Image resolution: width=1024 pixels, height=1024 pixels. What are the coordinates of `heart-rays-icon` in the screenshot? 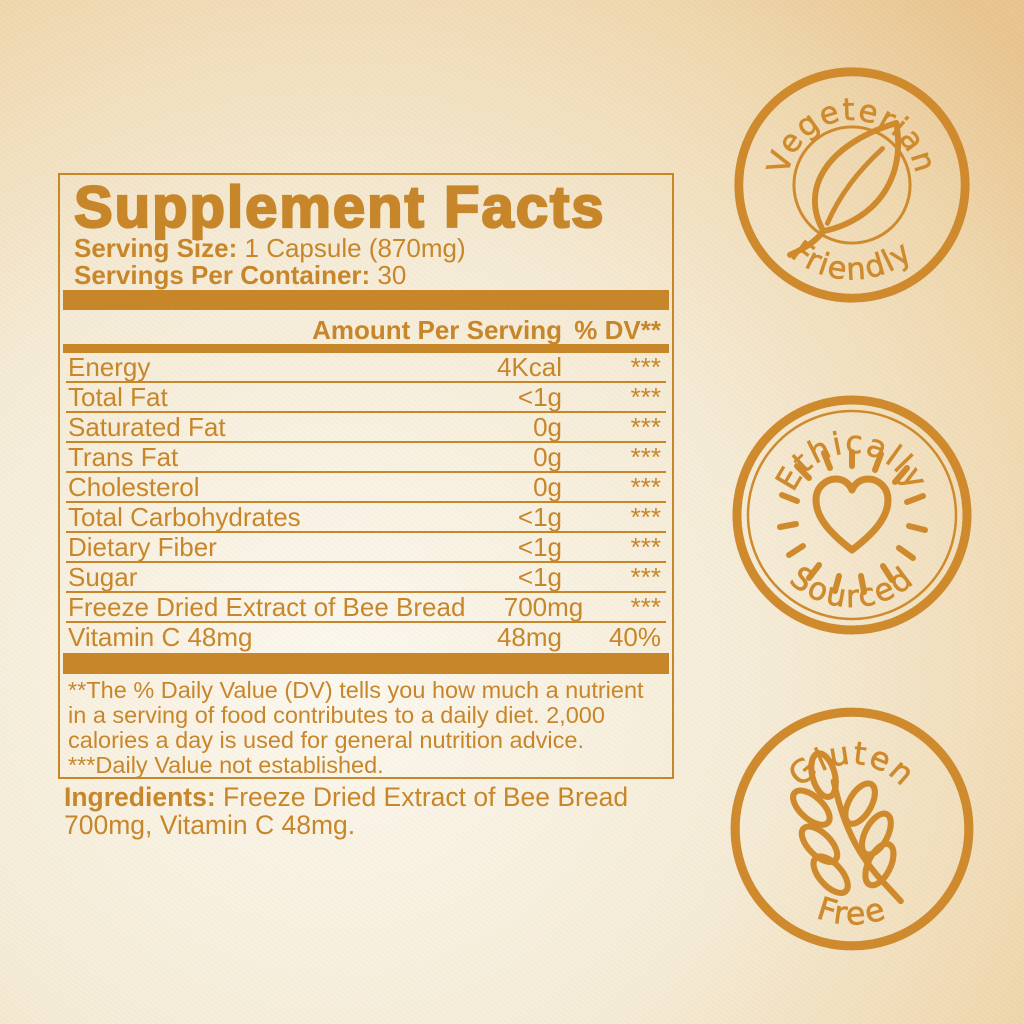 It's located at (852, 522).